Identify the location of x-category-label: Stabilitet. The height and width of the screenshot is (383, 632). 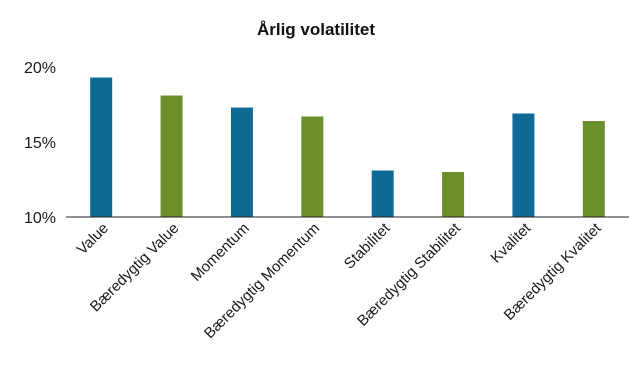
(367, 245).